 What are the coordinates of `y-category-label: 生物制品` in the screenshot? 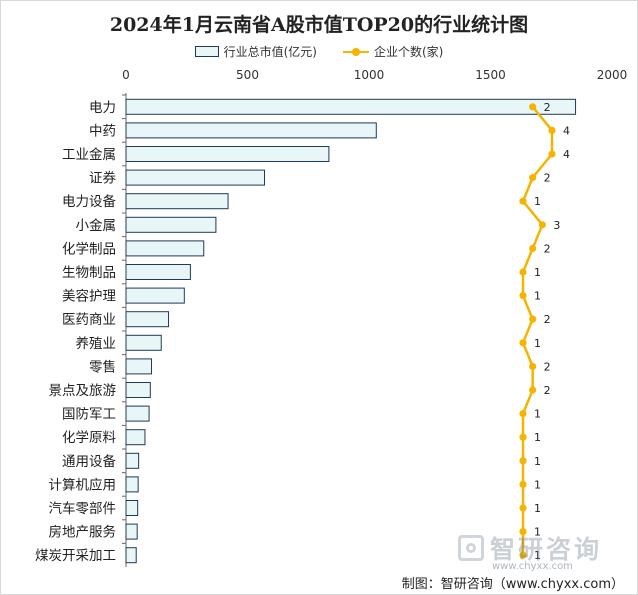 It's located at (89, 273).